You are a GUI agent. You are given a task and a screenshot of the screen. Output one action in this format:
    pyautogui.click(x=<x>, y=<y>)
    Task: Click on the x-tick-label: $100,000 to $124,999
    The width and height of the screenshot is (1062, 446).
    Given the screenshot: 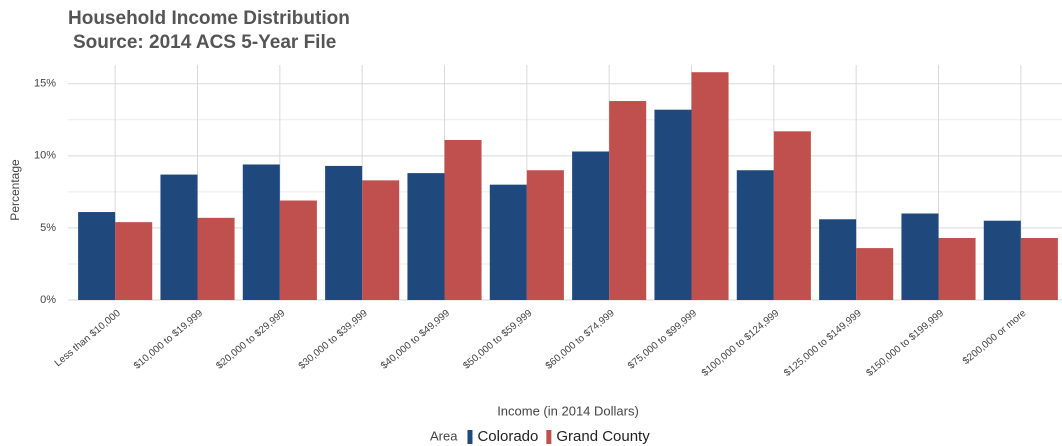 What is the action you would take?
    pyautogui.click(x=741, y=343)
    